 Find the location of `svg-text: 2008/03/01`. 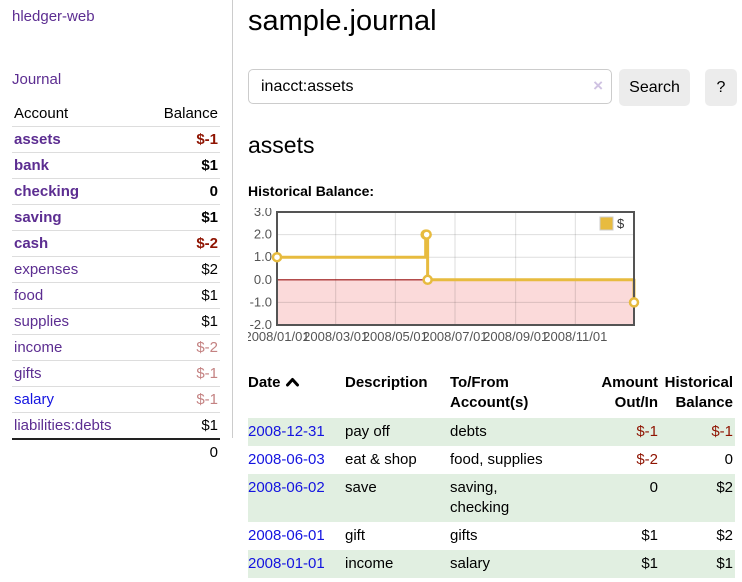

svg-text: 2008/03/01 is located at coordinates (335, 336).